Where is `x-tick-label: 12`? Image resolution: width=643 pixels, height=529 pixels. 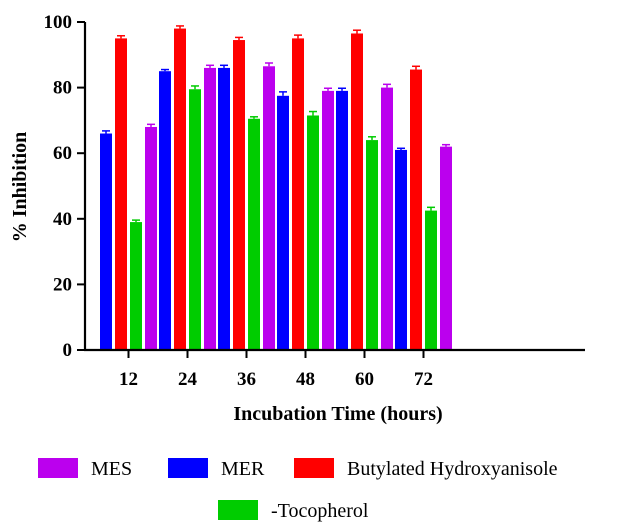 x-tick-label: 12 is located at coordinates (128, 379).